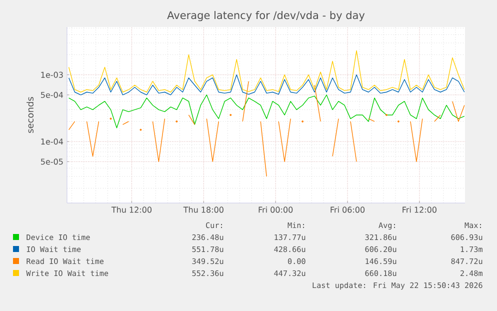 The width and height of the screenshot is (497, 311). What do you see at coordinates (266, 16) in the screenshot?
I see `chart-title: Average latency for /dev/vda - by day` at bounding box center [266, 16].